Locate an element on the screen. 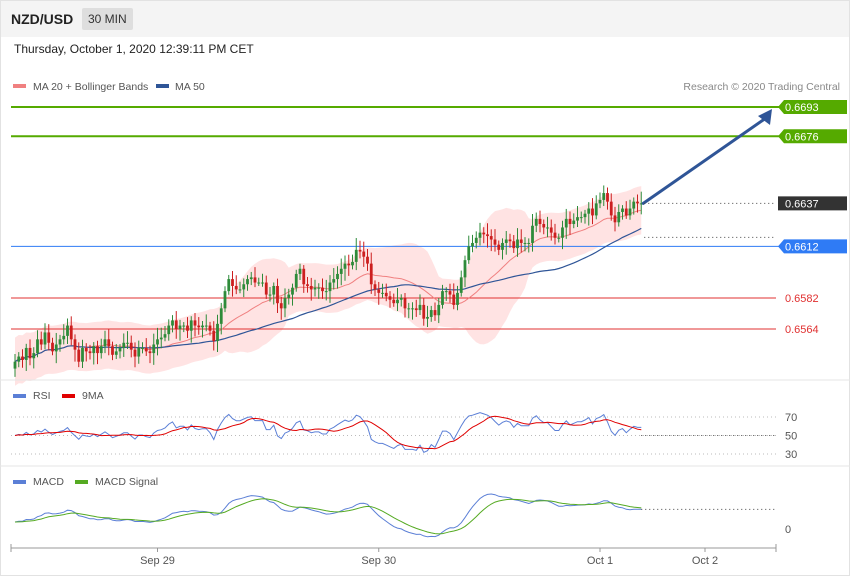 This screenshot has height=576, width=850. rsi-tick-label: 30 is located at coordinates (791, 455).